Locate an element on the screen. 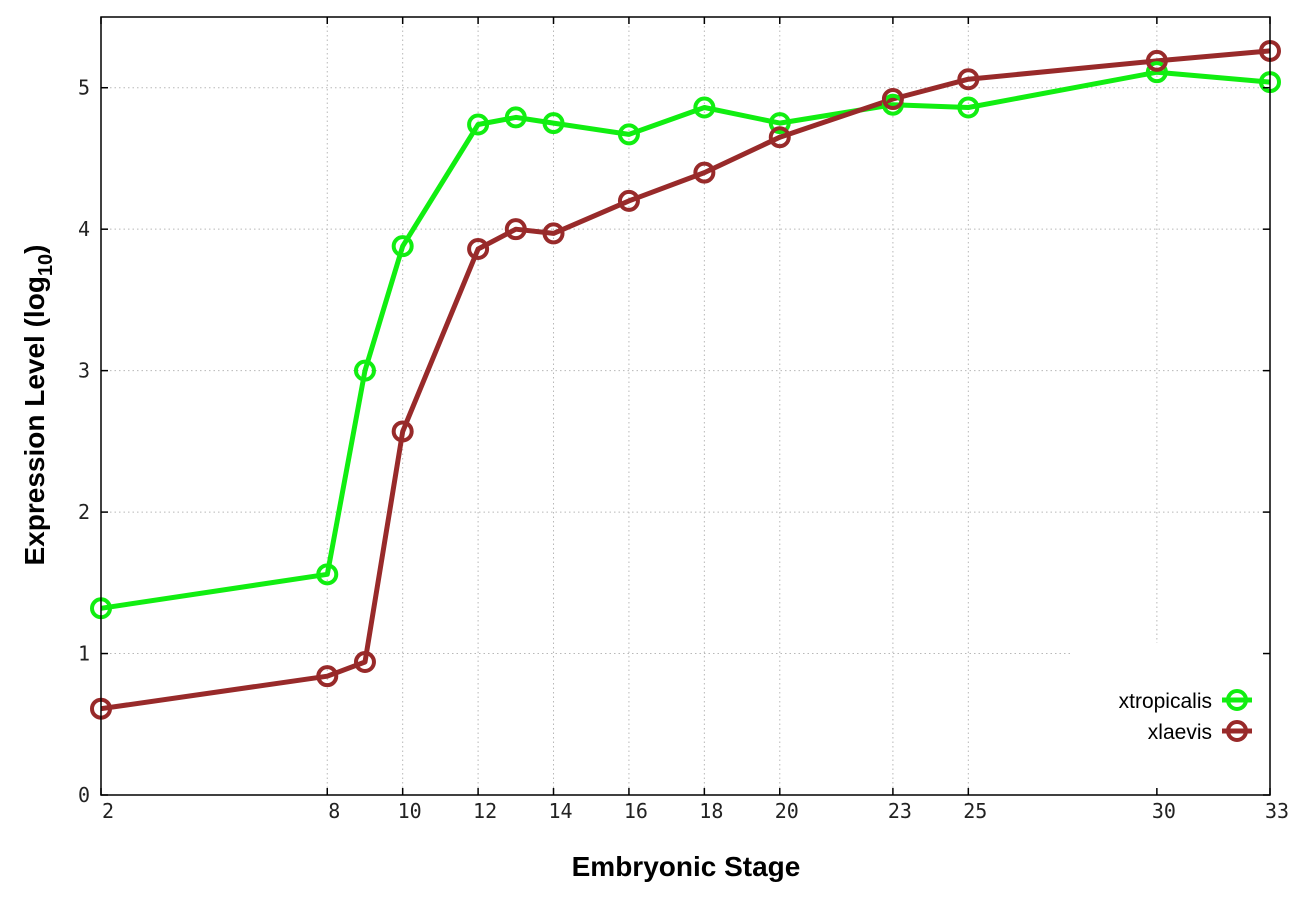 Image resolution: width=1296 pixels, height=907 pixels. x-tick-label-8: 23 is located at coordinates (900, 811).